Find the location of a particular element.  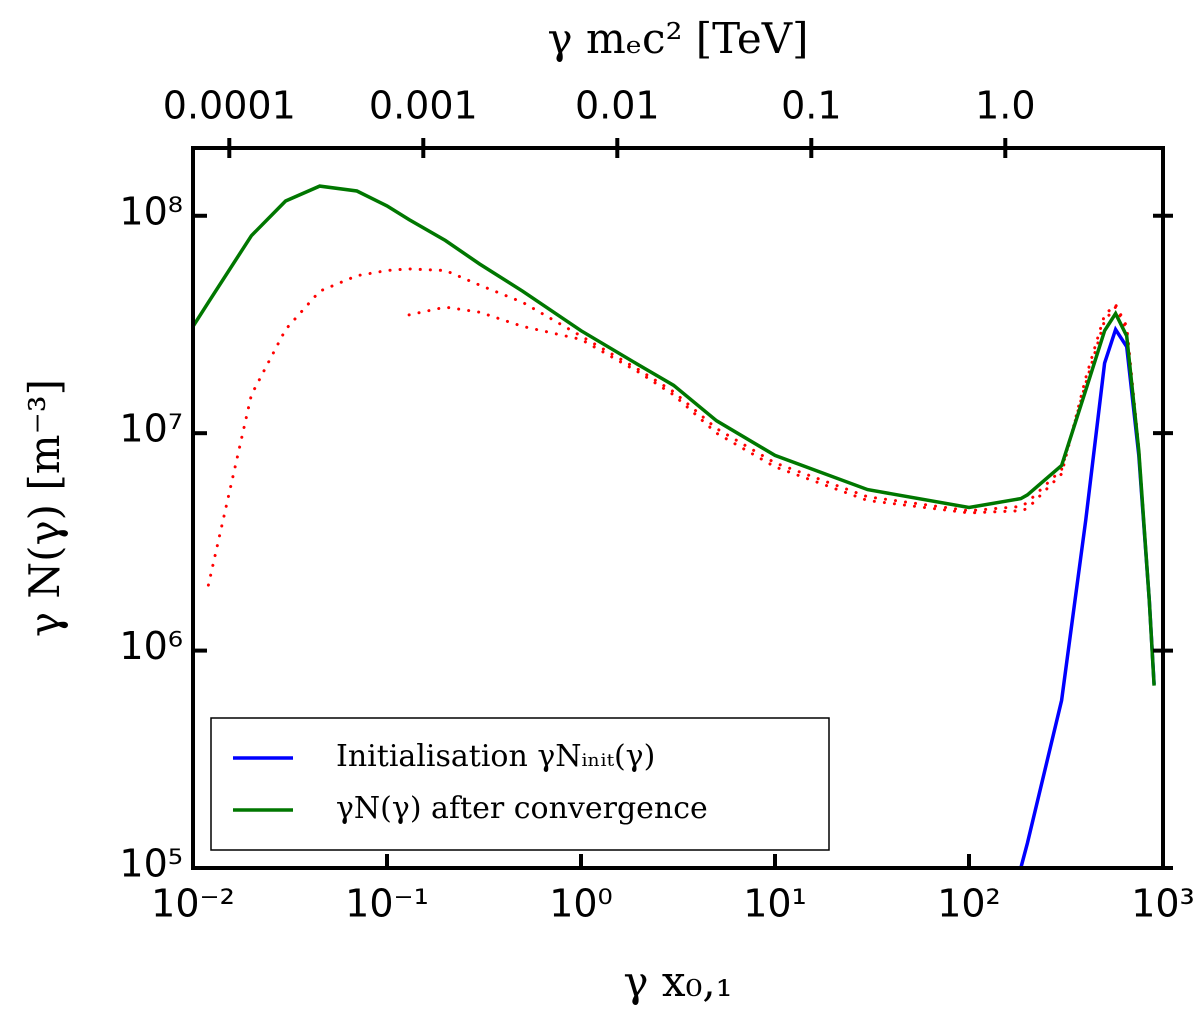

x2-tick-label: 0.001 is located at coordinates (423, 106).